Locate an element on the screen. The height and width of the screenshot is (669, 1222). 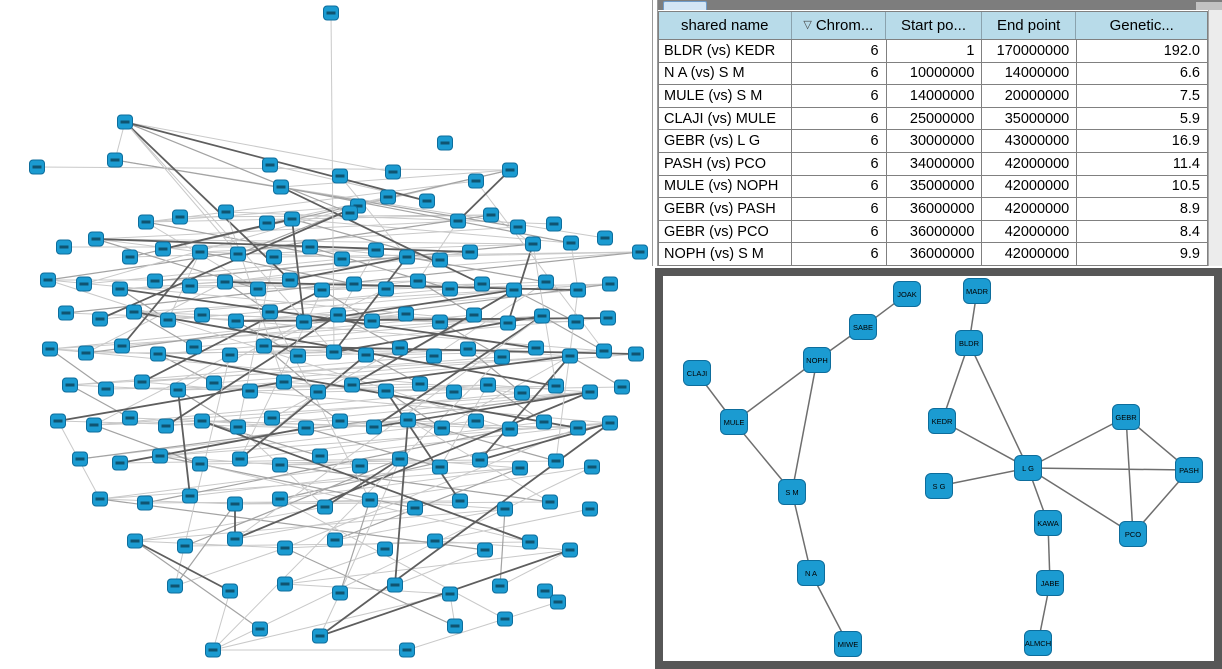
node-kedr: KEDR is located at coordinates (942, 421).